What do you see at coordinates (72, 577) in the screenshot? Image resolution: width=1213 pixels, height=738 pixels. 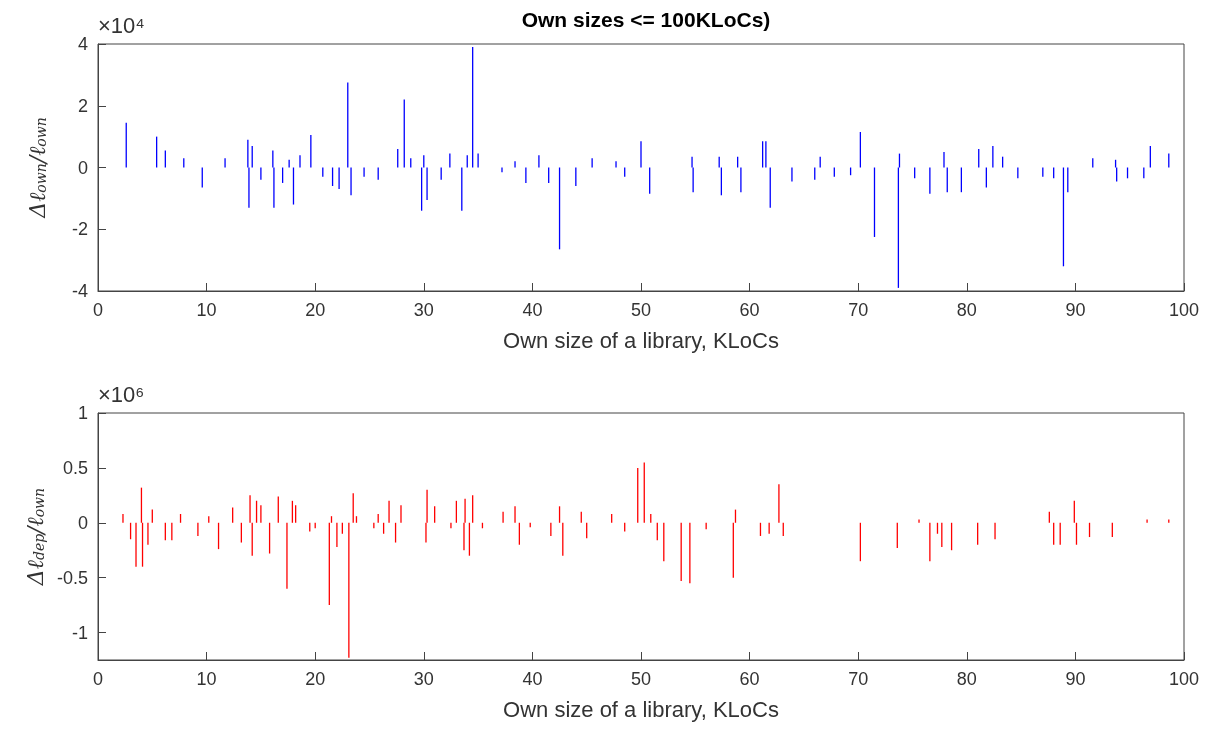 I see `y-tick-label: -0.5` at bounding box center [72, 577].